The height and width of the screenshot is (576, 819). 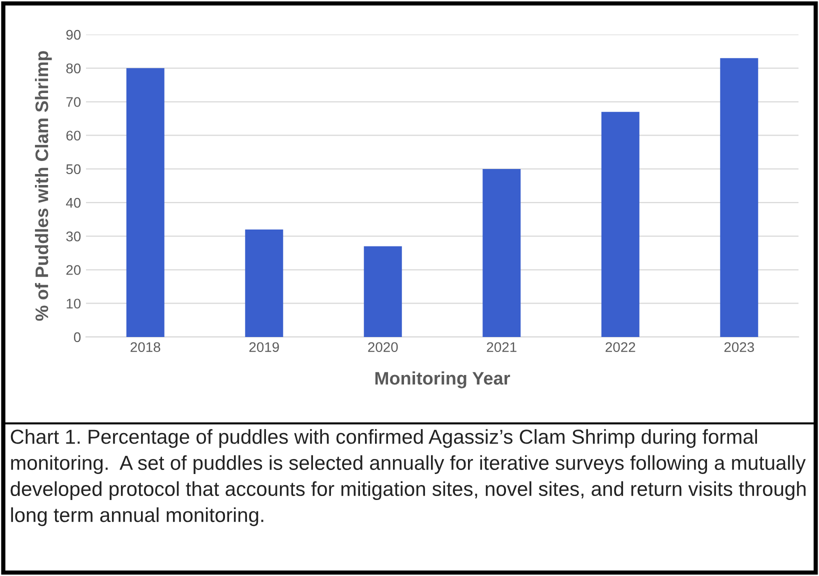 I want to click on x-tick-label: 2022, so click(x=621, y=347).